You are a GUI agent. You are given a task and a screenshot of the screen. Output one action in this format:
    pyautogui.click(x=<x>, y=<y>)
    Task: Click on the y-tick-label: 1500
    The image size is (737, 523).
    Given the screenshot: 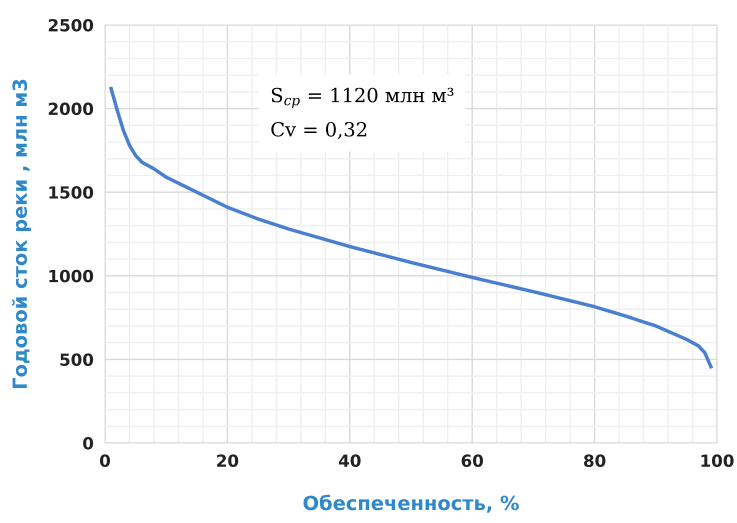 What is the action you would take?
    pyautogui.click(x=71, y=192)
    